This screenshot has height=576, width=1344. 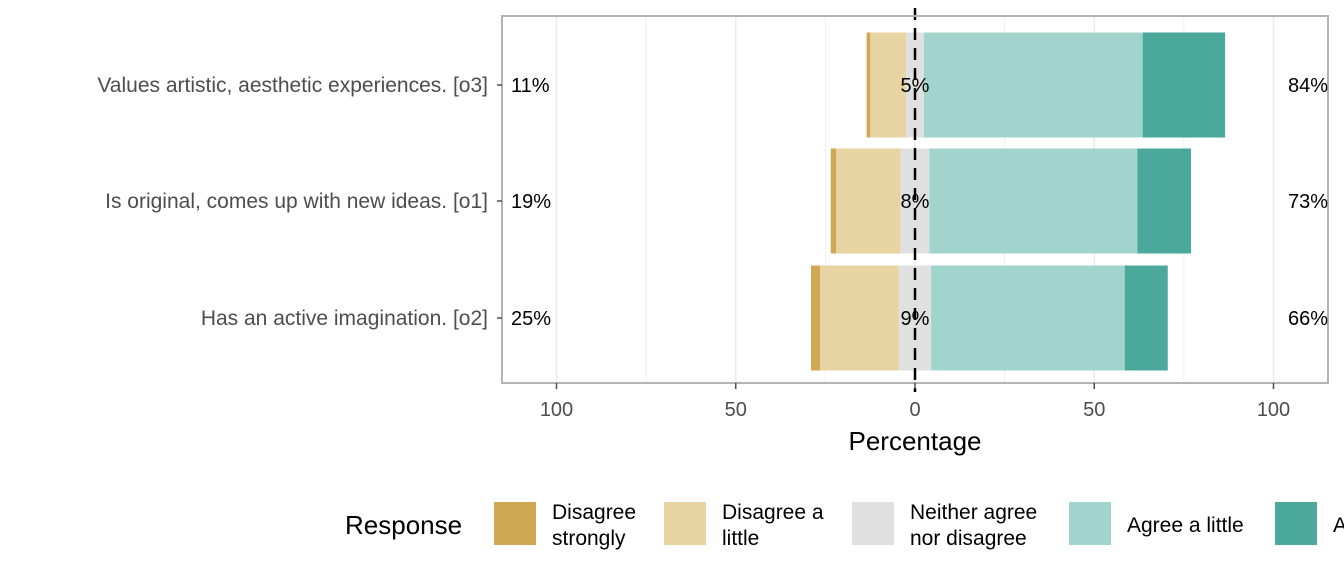 What do you see at coordinates (915, 441) in the screenshot?
I see `x-axis-title: Percentage` at bounding box center [915, 441].